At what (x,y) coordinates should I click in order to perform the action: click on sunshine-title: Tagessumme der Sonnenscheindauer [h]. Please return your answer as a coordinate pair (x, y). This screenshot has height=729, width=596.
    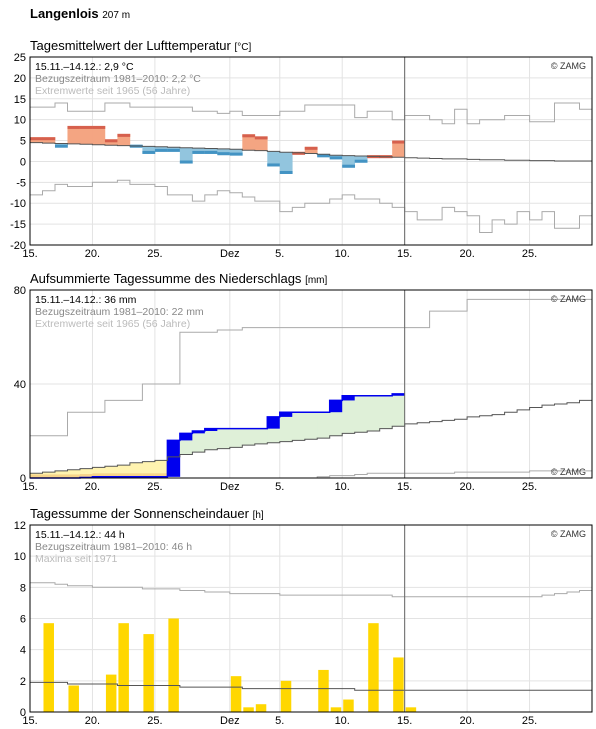
    Looking at the image, I should click on (147, 513).